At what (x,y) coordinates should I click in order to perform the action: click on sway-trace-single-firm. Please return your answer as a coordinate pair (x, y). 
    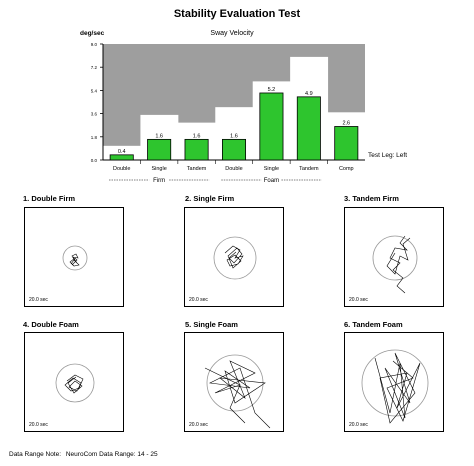
    Looking at the image, I should click on (235, 258).